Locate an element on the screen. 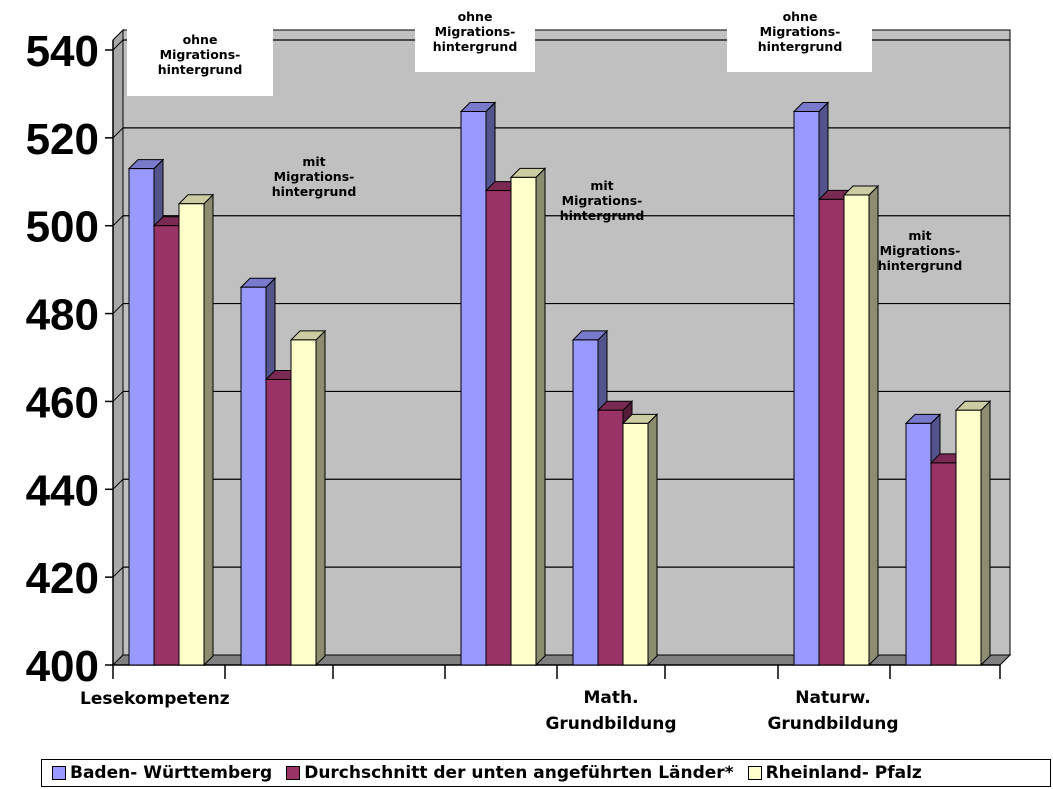 Image resolution: width=1053 pixels, height=789 pixels. legend-label: Rheinland- Pfalz is located at coordinates (843, 773).